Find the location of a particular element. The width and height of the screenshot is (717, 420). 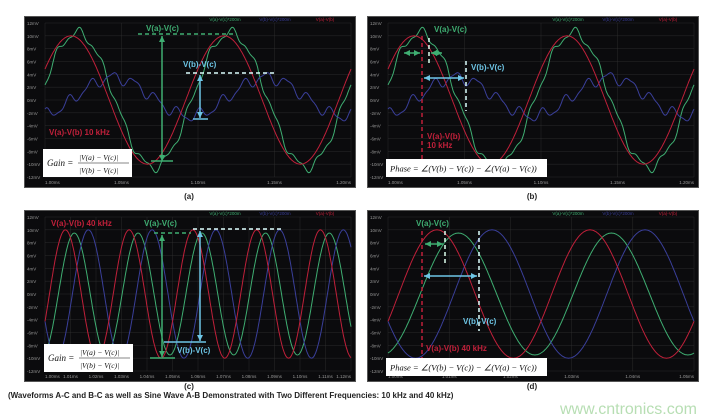

phase-formula-box is located at coordinates (466, 367).